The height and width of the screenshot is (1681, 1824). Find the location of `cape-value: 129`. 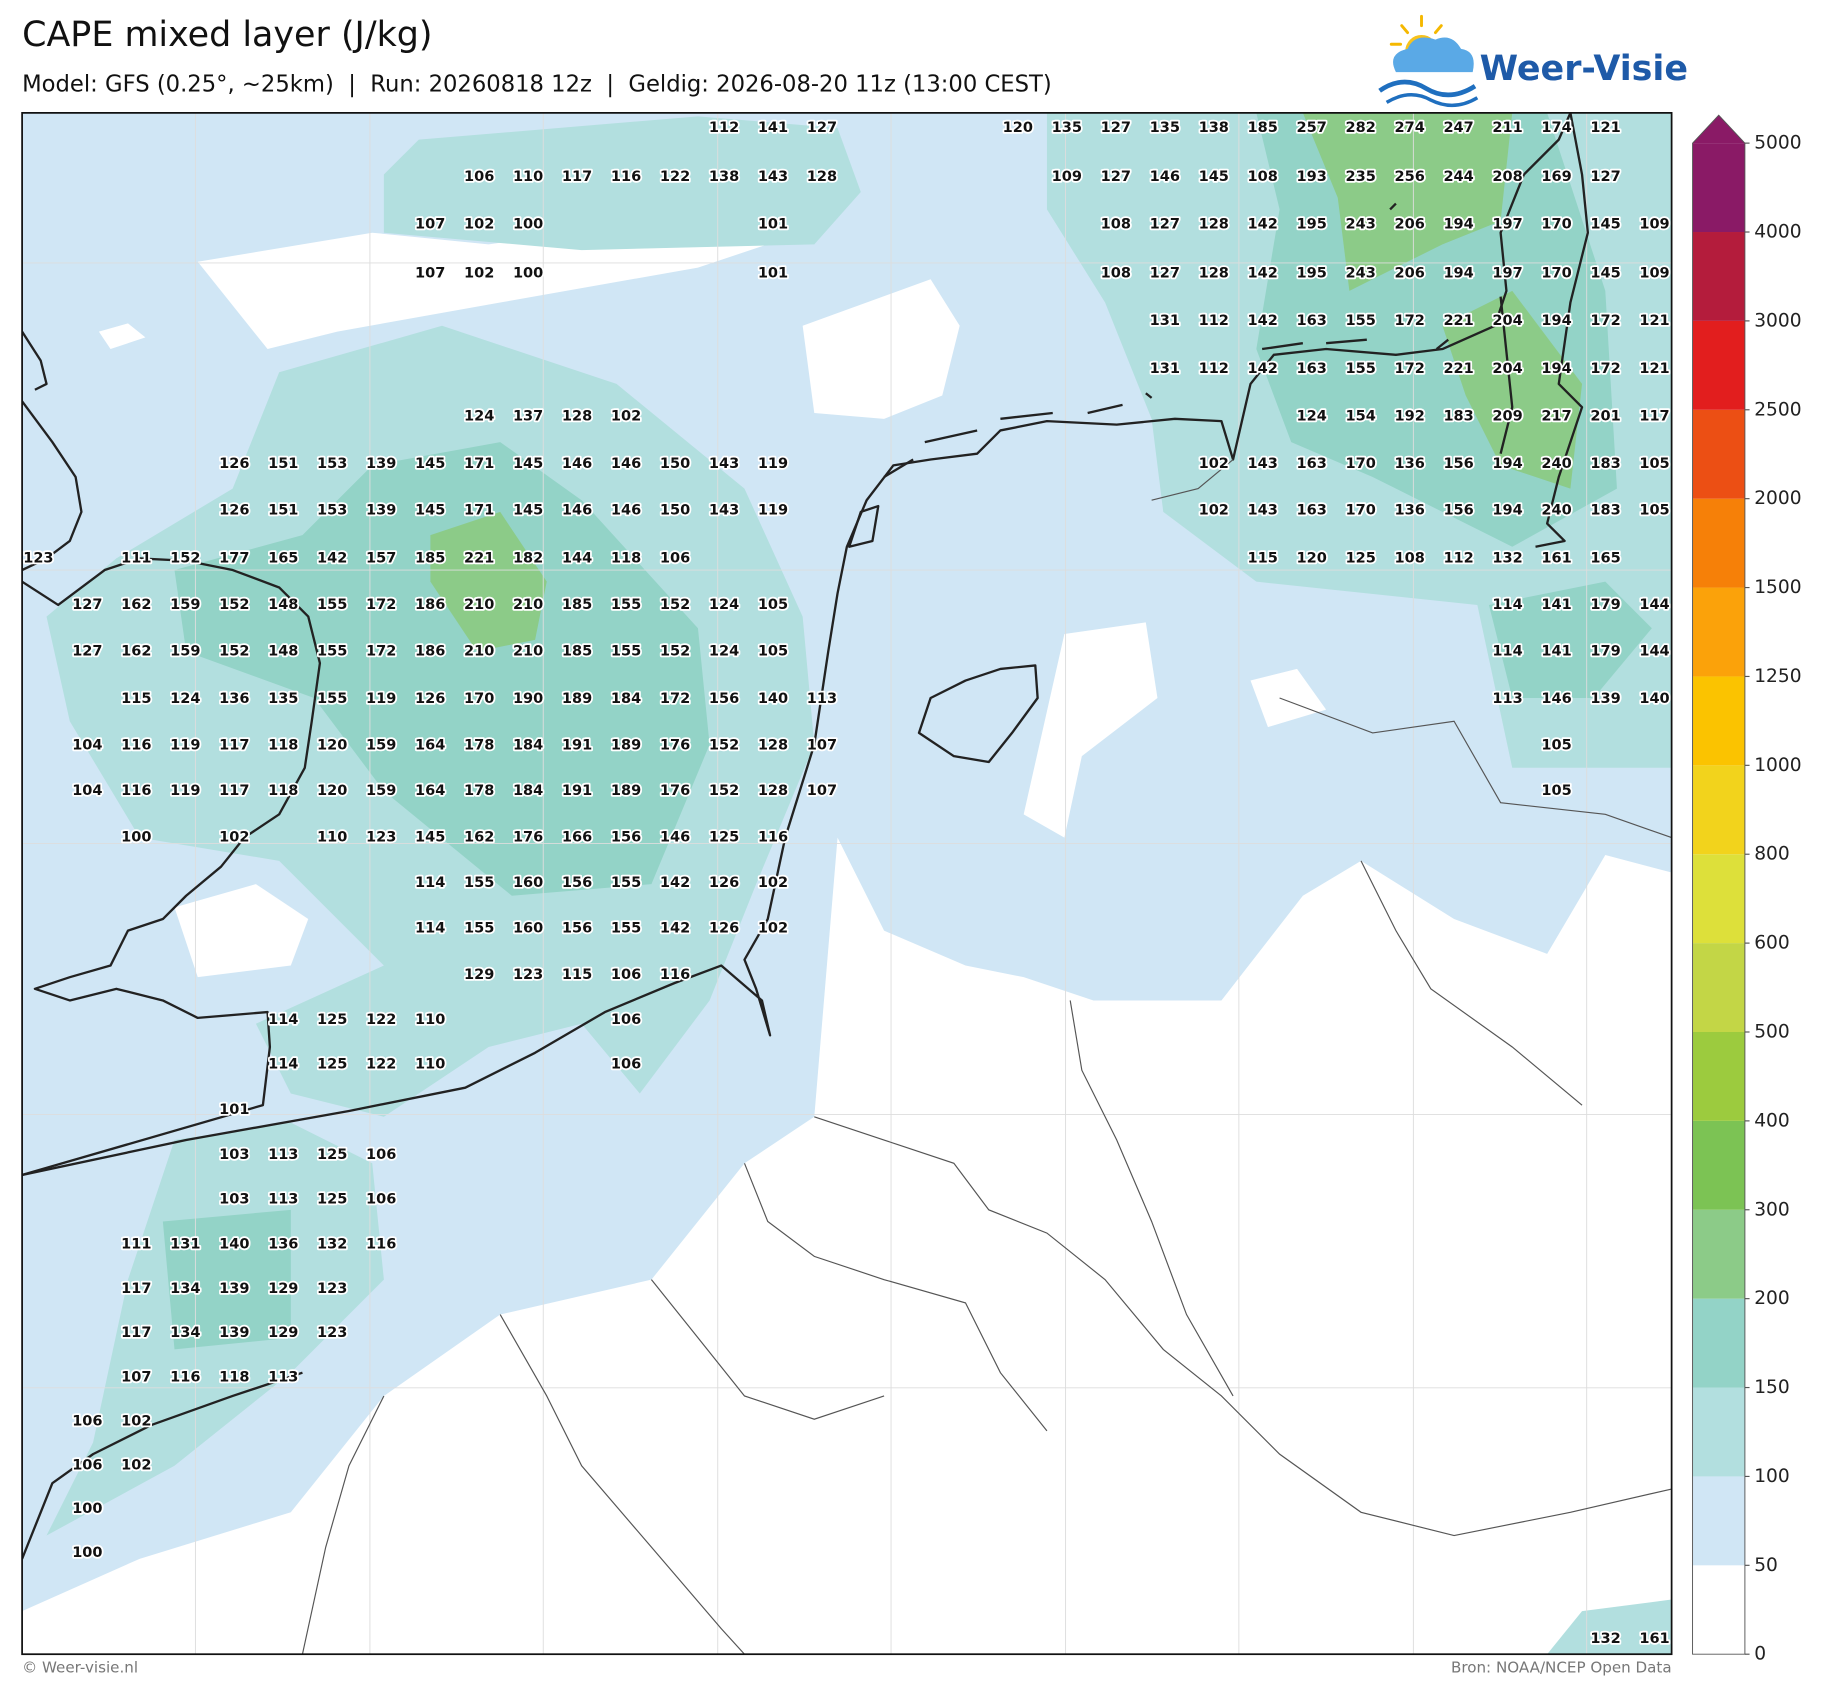

cape-value: 129 is located at coordinates (283, 1333).